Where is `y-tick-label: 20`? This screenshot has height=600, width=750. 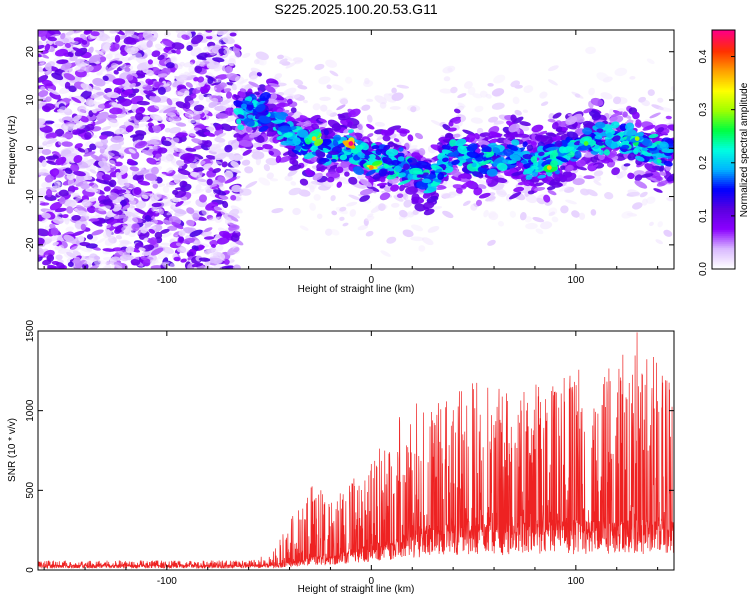 y-tick-label: 20 is located at coordinates (30, 52).